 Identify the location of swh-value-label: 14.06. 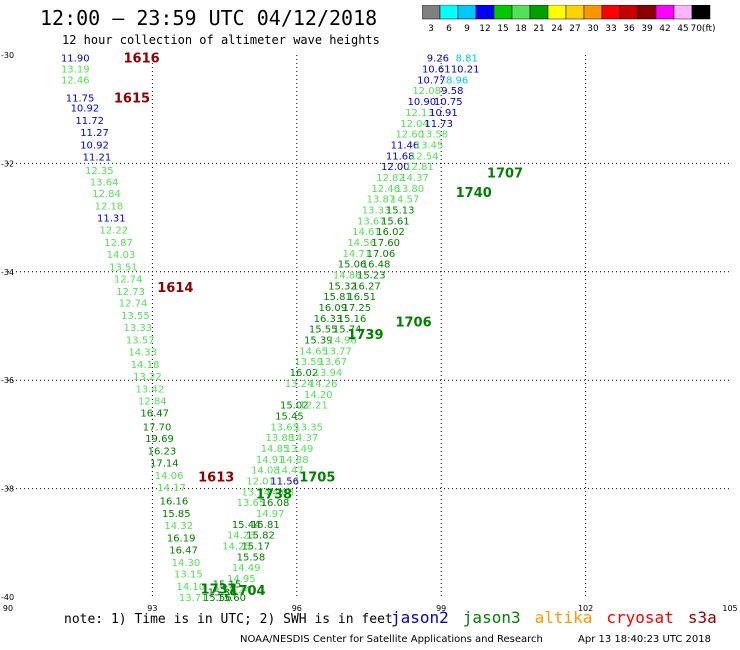
(169, 476).